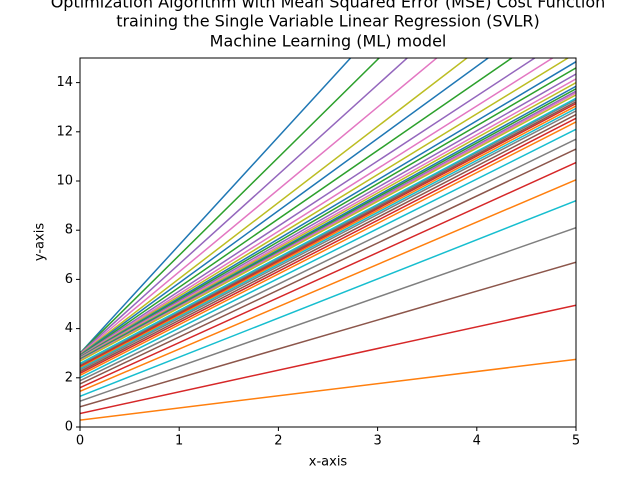  What do you see at coordinates (64, 82) in the screenshot?
I see `y-tick-label: 14` at bounding box center [64, 82].